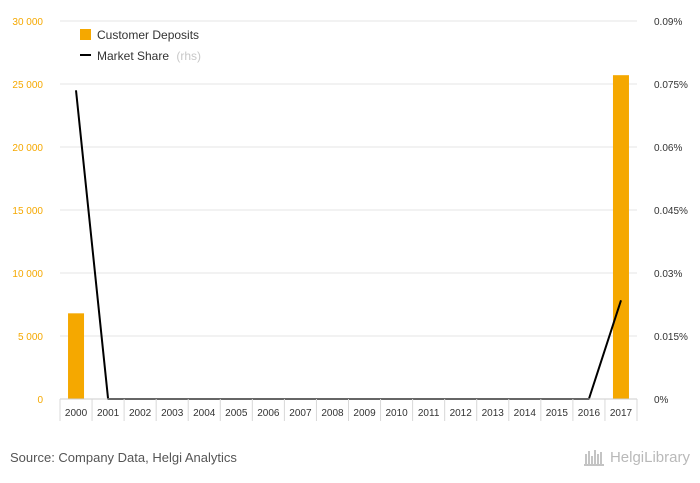  What do you see at coordinates (589, 413) in the screenshot?
I see `x-tick-label: 2016` at bounding box center [589, 413].